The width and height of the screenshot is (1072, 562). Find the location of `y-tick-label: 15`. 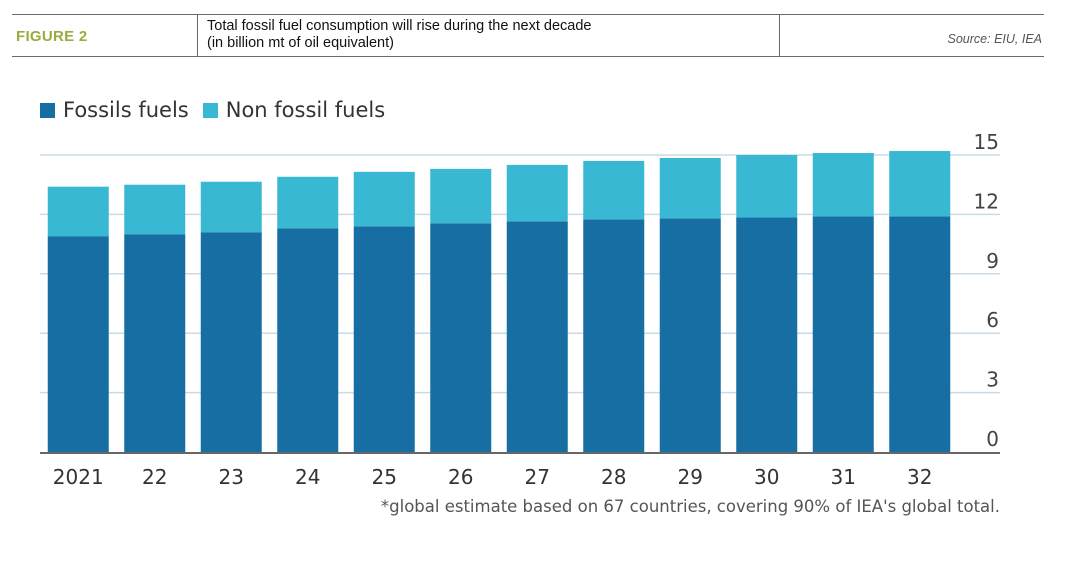

y-tick-label: 15 is located at coordinates (986, 142).